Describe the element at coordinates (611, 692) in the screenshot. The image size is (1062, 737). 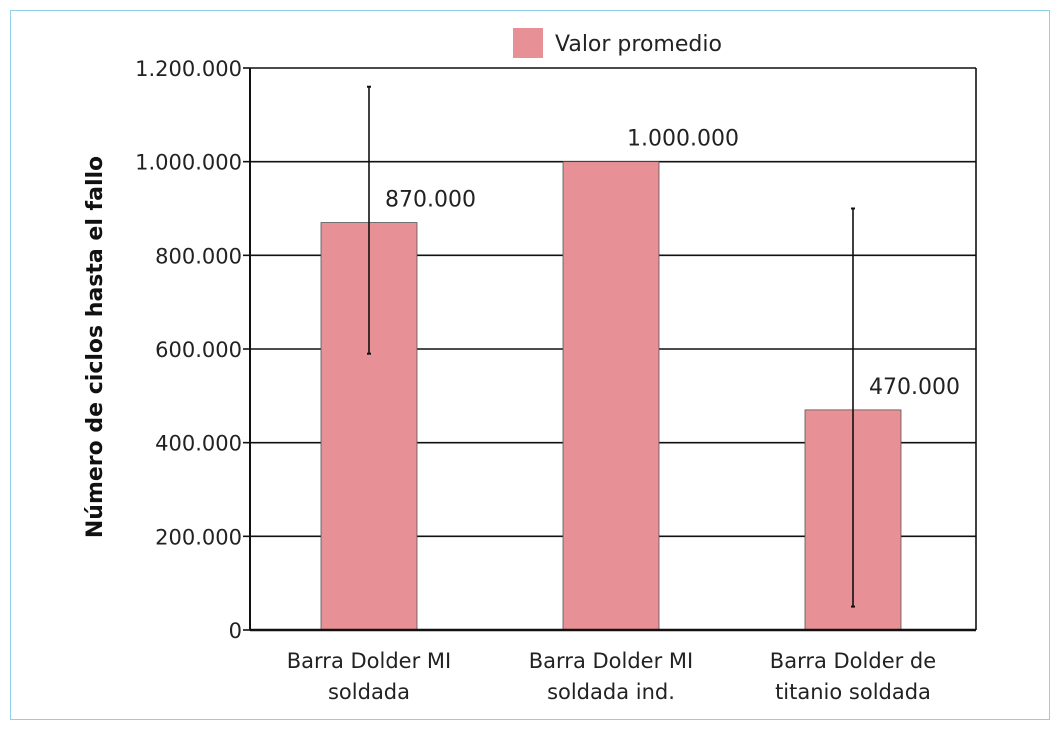
I see `x-category-label: soldada ind.` at that location.